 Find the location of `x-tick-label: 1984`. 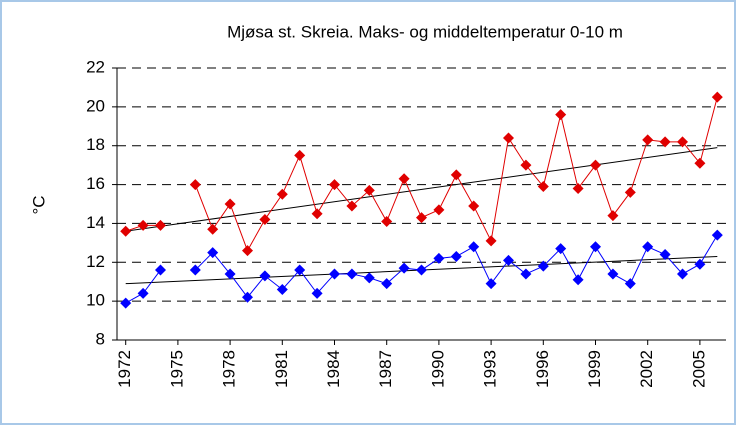

x-tick-label: 1984 is located at coordinates (333, 369).